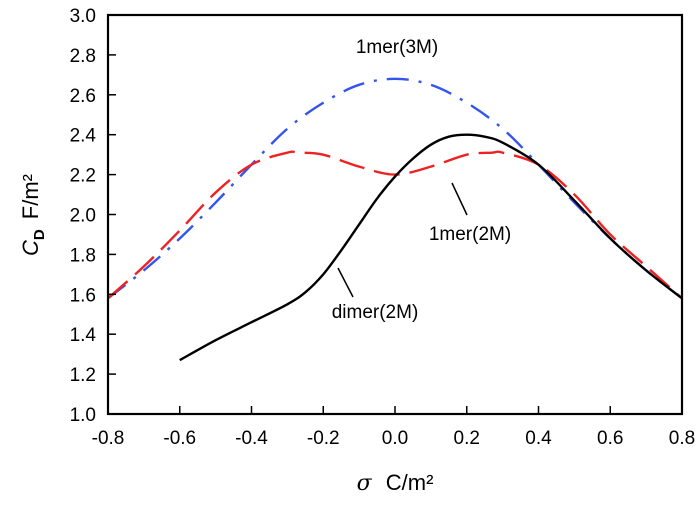  Describe the element at coordinates (30, 248) in the screenshot. I see `y-axis-symbol: C` at that location.